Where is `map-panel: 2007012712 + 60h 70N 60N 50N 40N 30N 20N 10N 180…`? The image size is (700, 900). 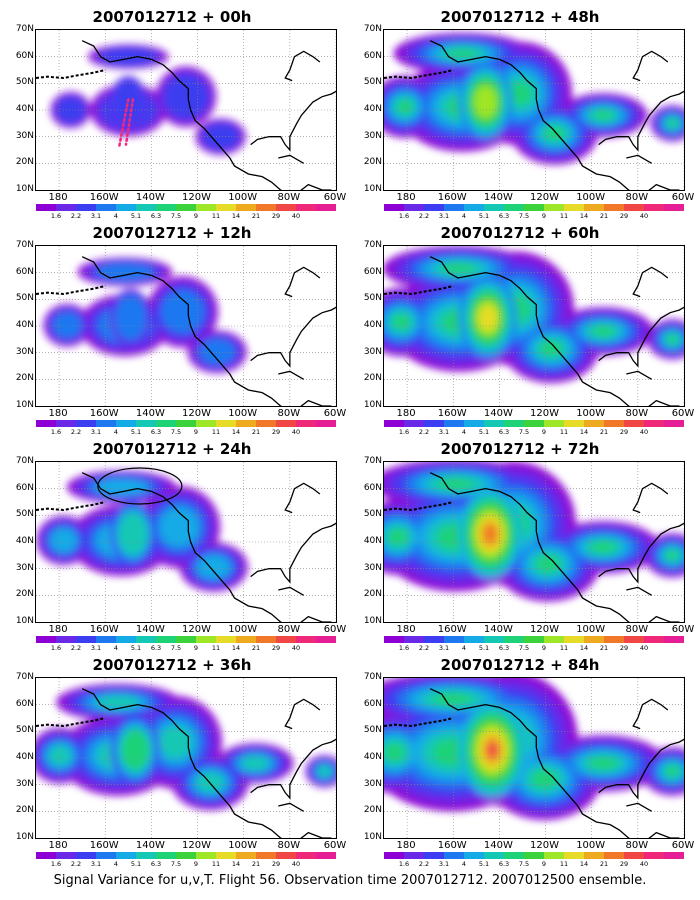
map-panel: 2007012712 + 60h 70N 60N 50N 40N 30N 20N 10N 180… is located at coordinates (522, 327).